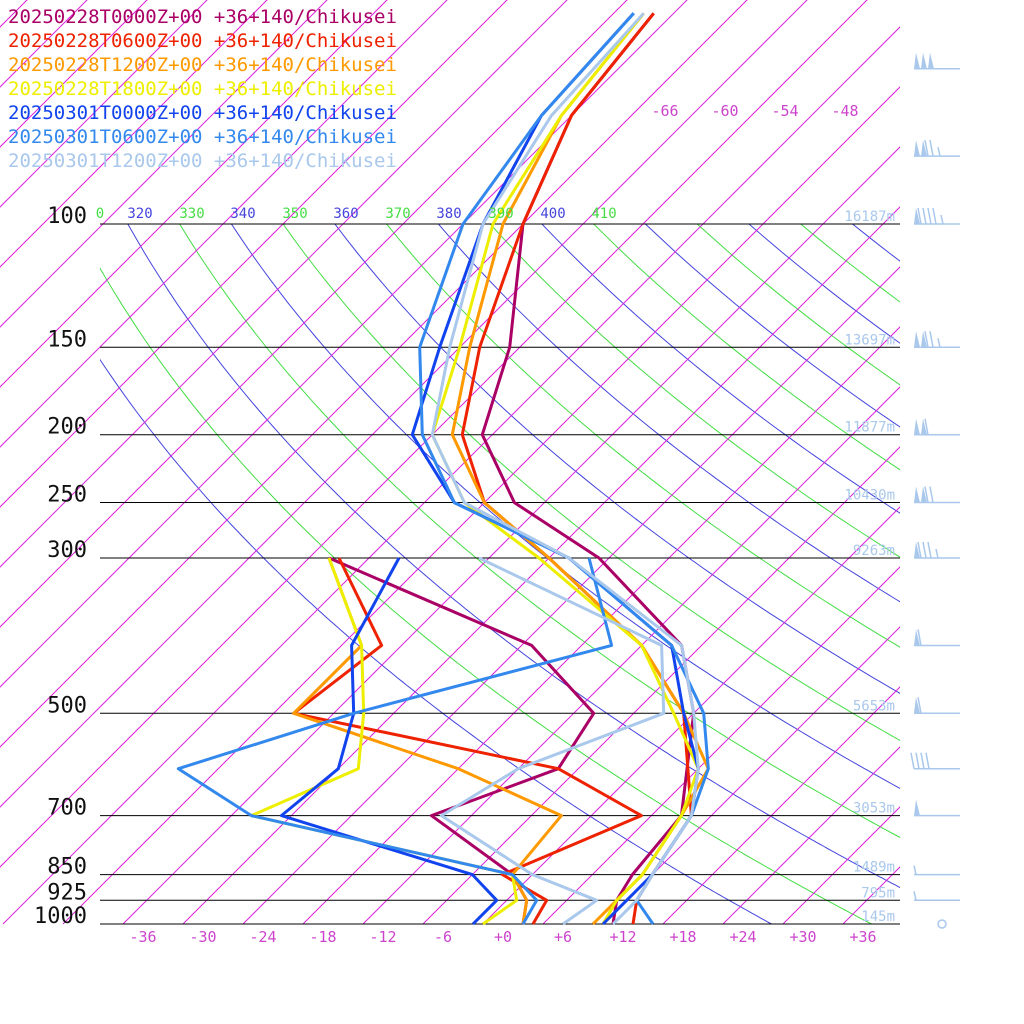 This screenshot has width=1024, height=1024. Describe the element at coordinates (503, 937) in the screenshot. I see `temperature-tick-label: +0` at that location.